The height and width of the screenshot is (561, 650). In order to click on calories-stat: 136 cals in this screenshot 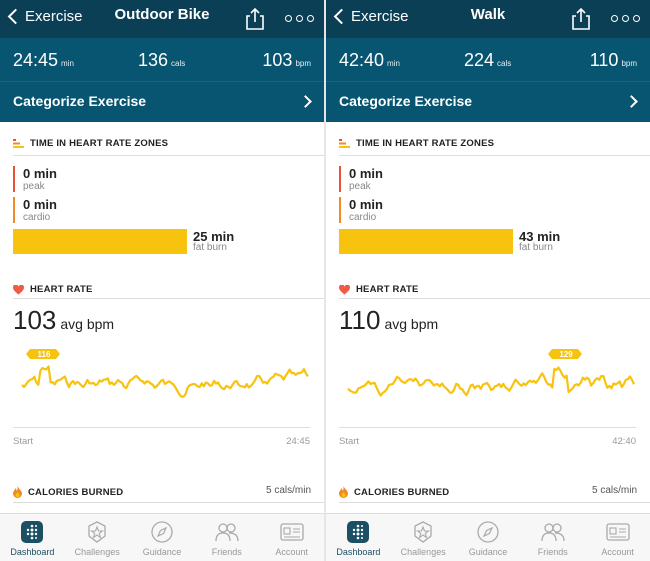, I will do `click(162, 60)`.